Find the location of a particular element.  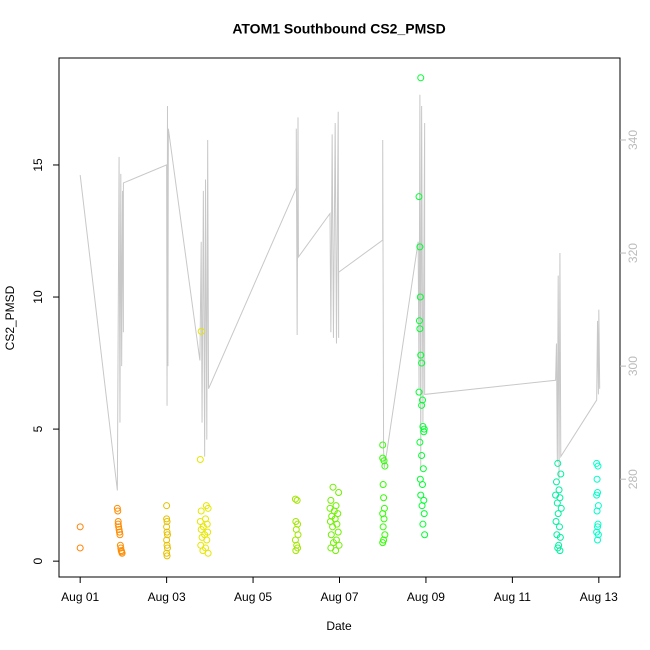

y2-tick-label: 280 is located at coordinates (633, 479).